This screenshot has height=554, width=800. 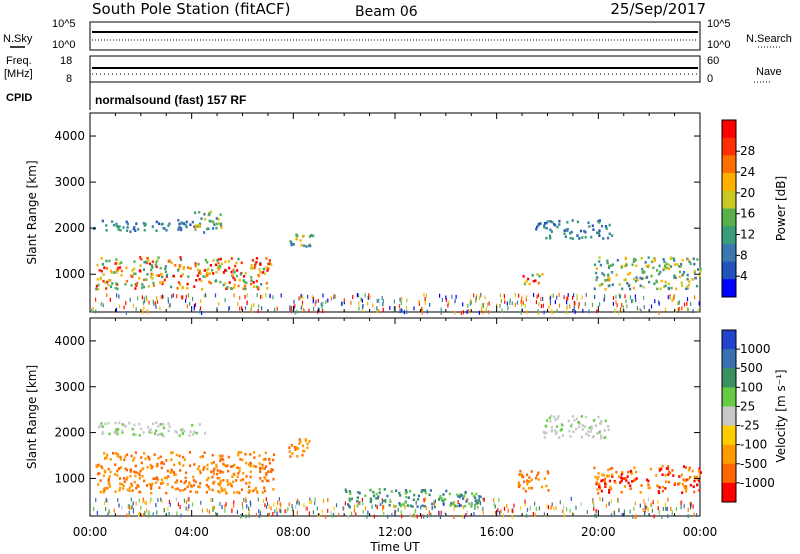 What do you see at coordinates (700, 532) in the screenshot?
I see `time-tick-label: 00:00` at bounding box center [700, 532].